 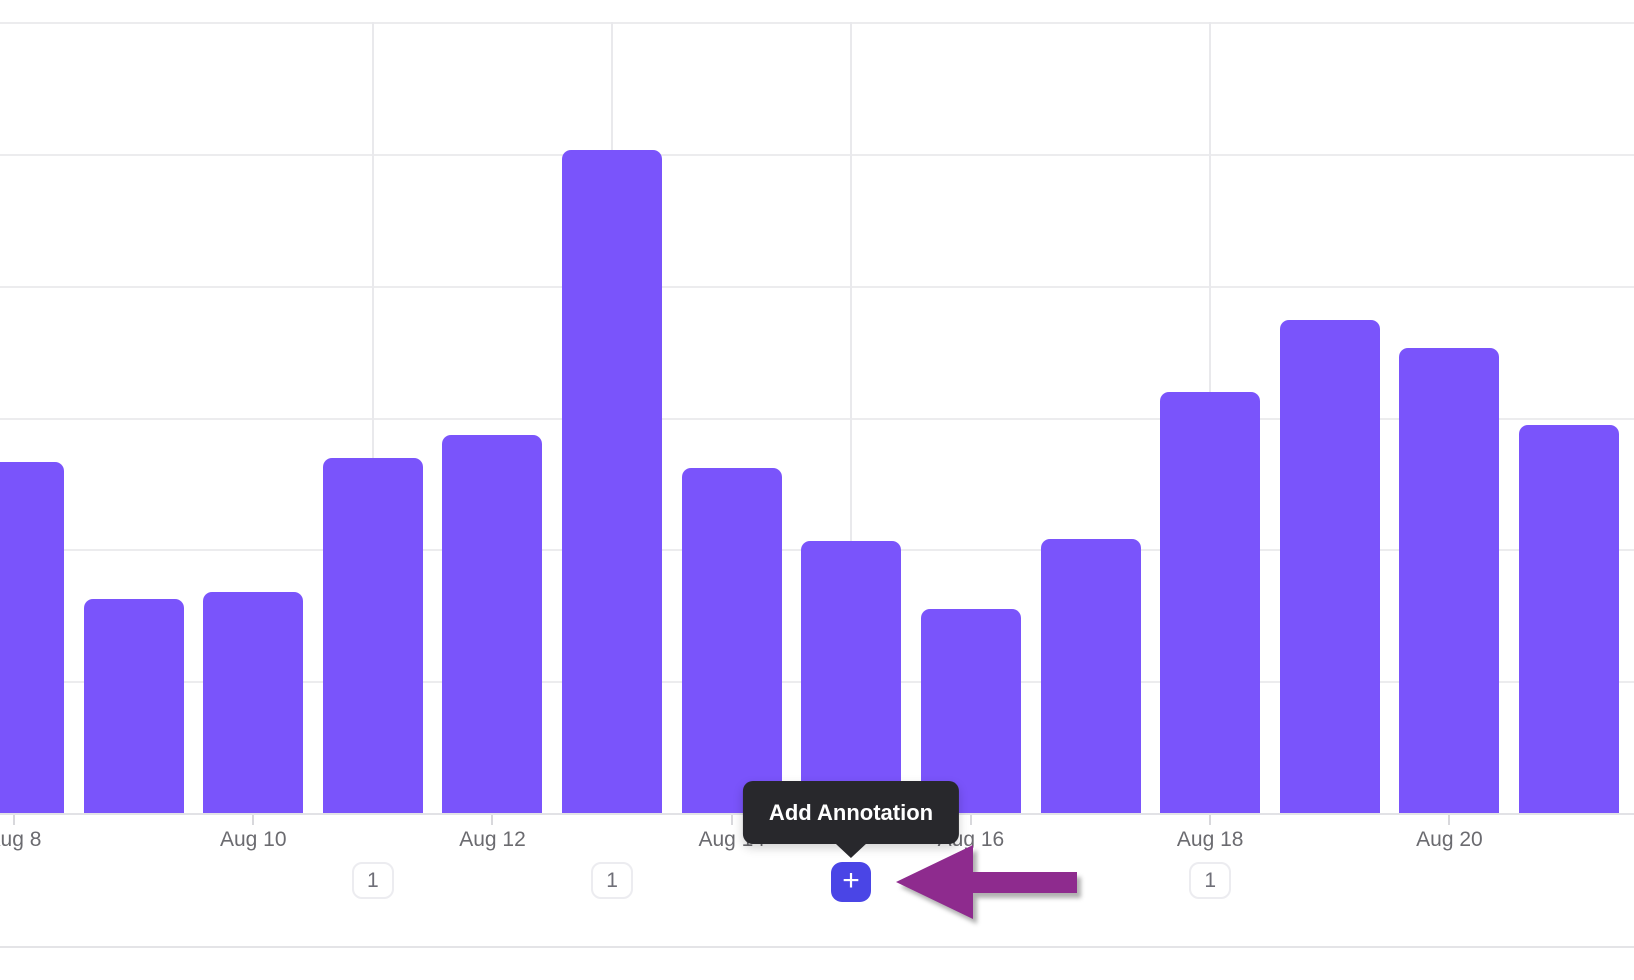 I want to click on x-tick-label: Aug 12, so click(x=492, y=839).